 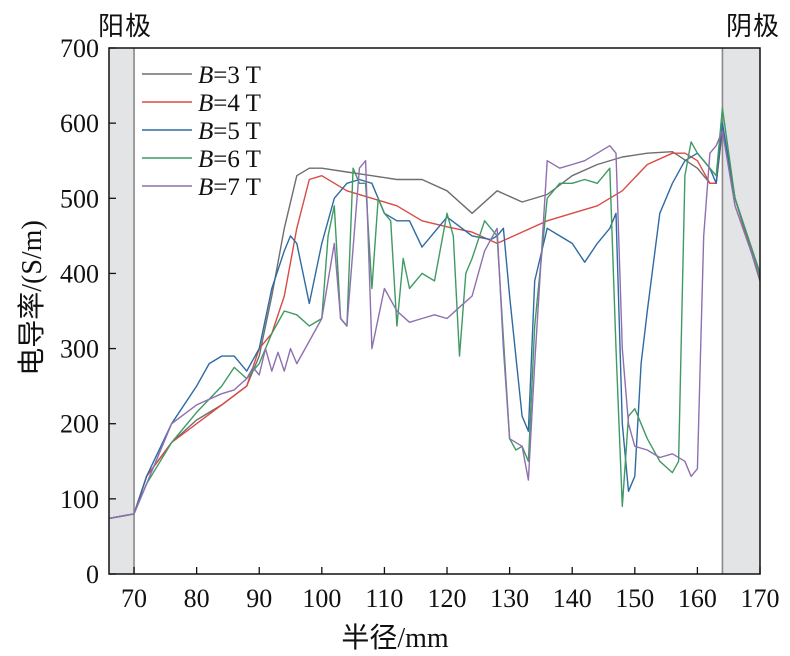 I want to click on x-tick-label-4: 110, so click(x=384, y=598).